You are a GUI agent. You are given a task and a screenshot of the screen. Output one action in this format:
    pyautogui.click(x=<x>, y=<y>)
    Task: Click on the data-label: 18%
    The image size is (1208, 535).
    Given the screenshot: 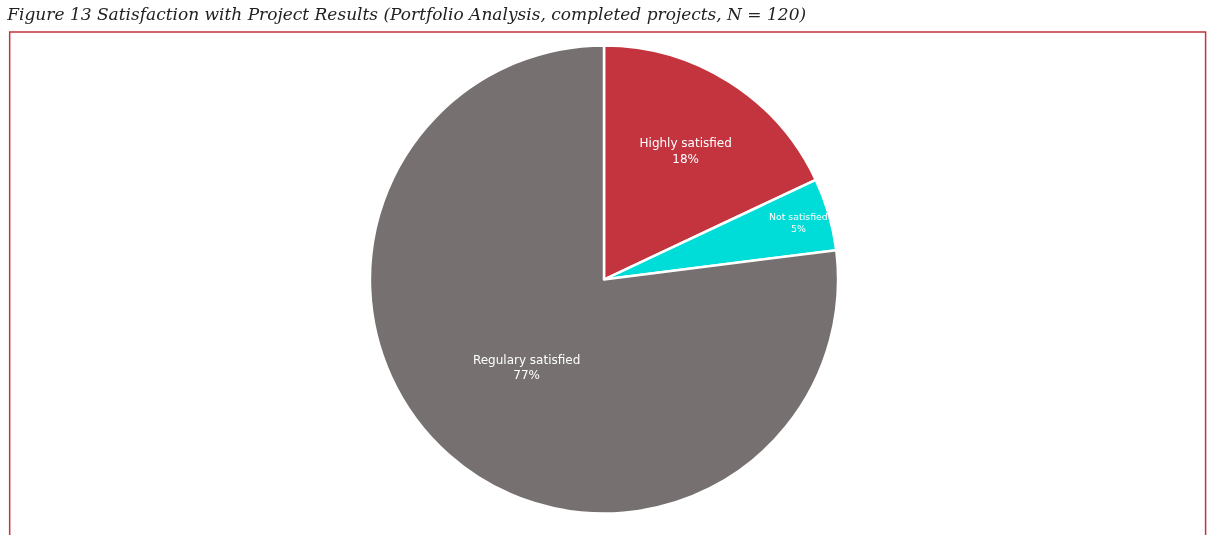 What is the action you would take?
    pyautogui.click(x=685, y=158)
    